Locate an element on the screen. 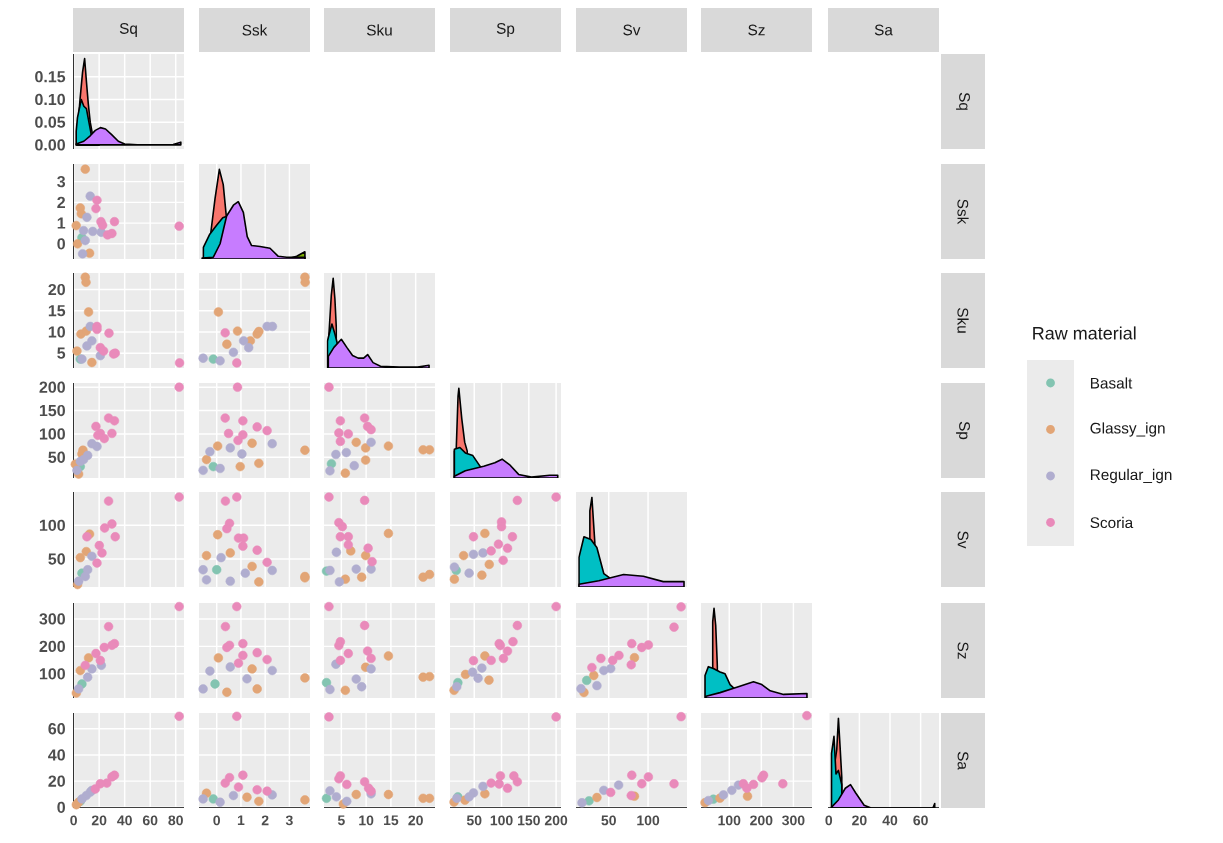 Image resolution: width=1223 pixels, height=843 pixels. chart-title: Sp is located at coordinates (505, 30).